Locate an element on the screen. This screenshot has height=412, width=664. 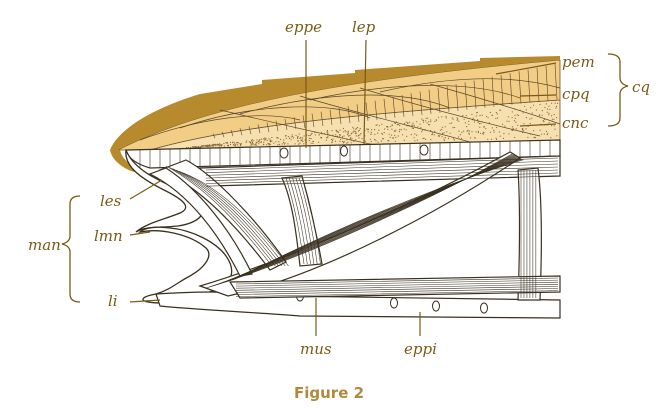
lower-band-striation is located at coordinates (397, 293).